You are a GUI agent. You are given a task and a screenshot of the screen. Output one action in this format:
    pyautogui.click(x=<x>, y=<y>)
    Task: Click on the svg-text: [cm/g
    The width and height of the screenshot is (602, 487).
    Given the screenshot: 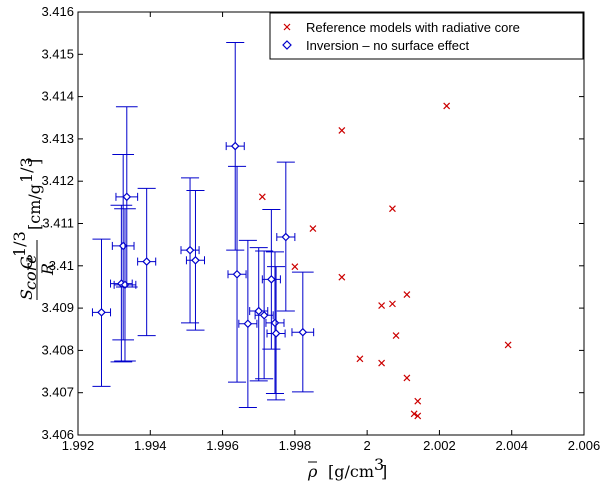 What is the action you would take?
    pyautogui.click(x=34, y=207)
    